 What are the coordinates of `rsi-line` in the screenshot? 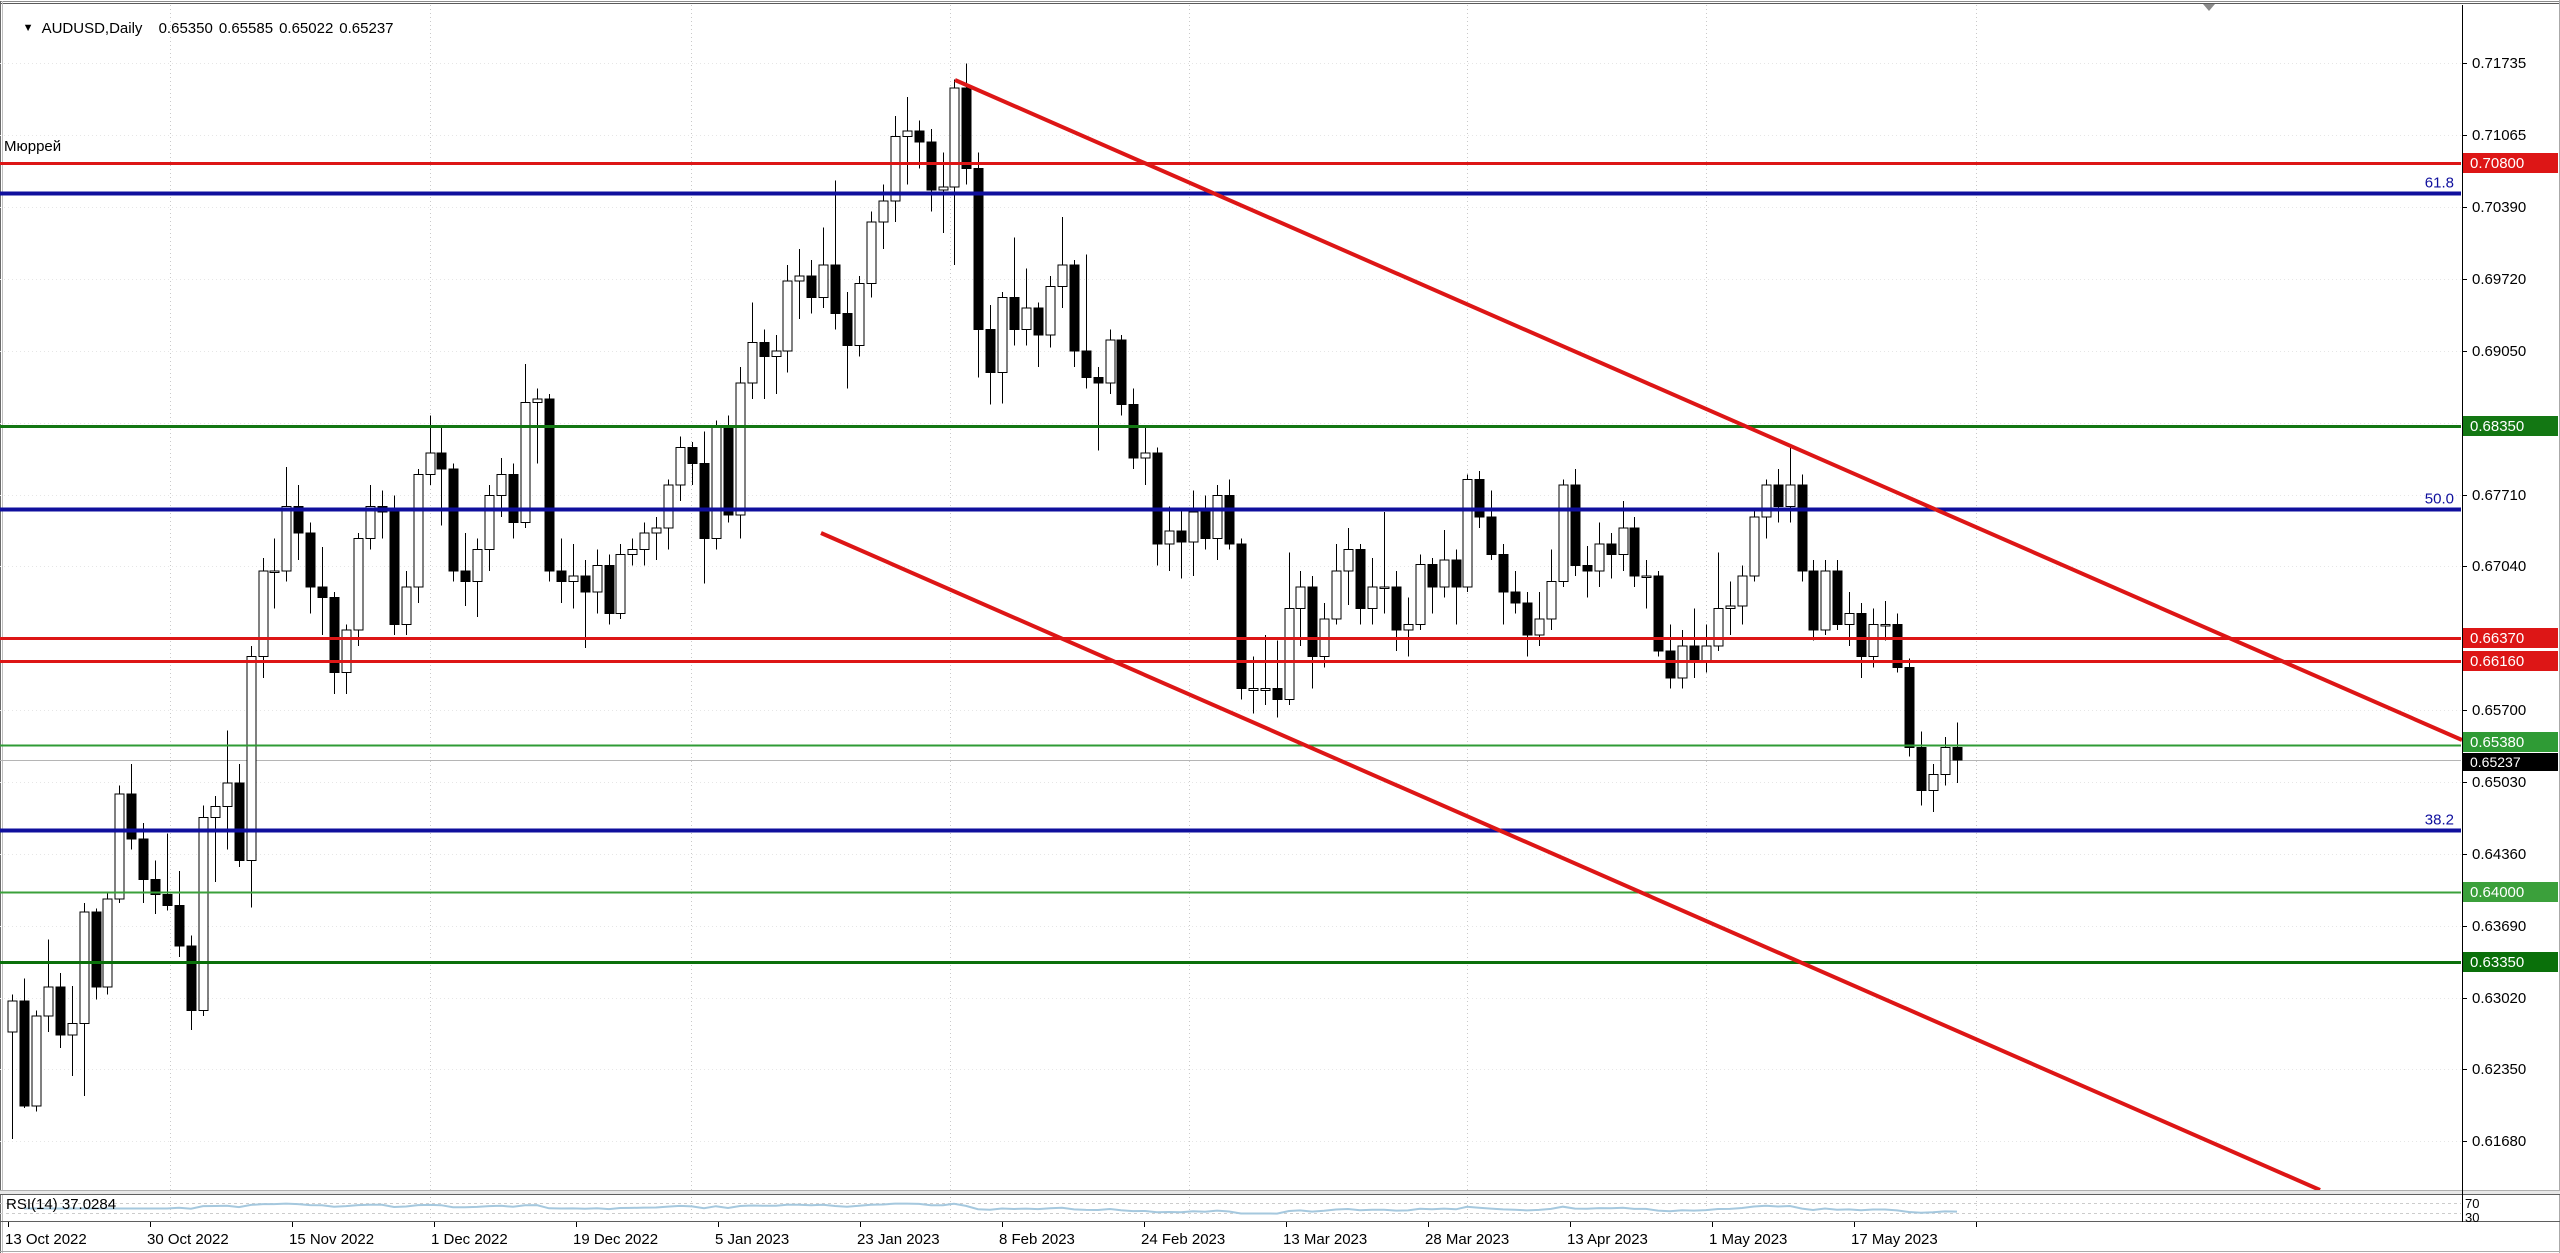 It's located at (991, 1208).